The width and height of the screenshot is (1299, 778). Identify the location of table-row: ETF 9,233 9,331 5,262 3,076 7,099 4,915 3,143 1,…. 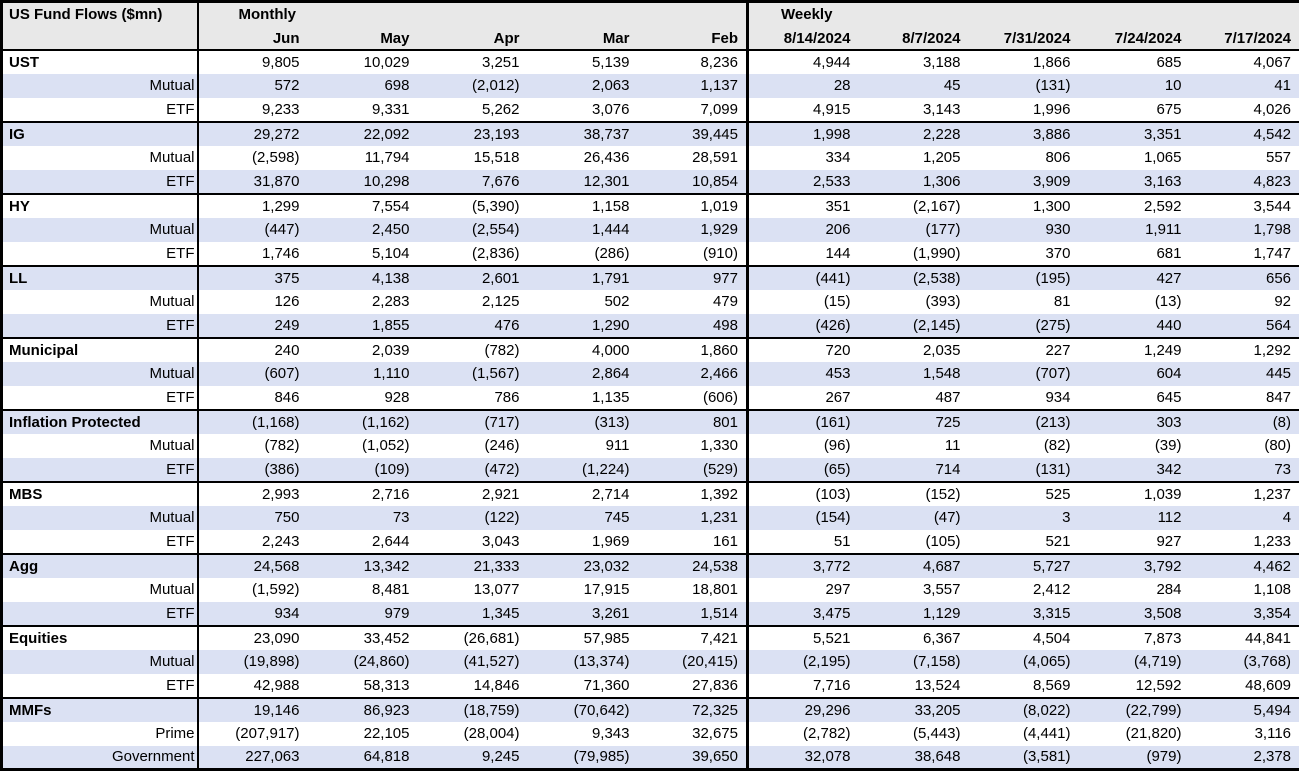
(650, 109).